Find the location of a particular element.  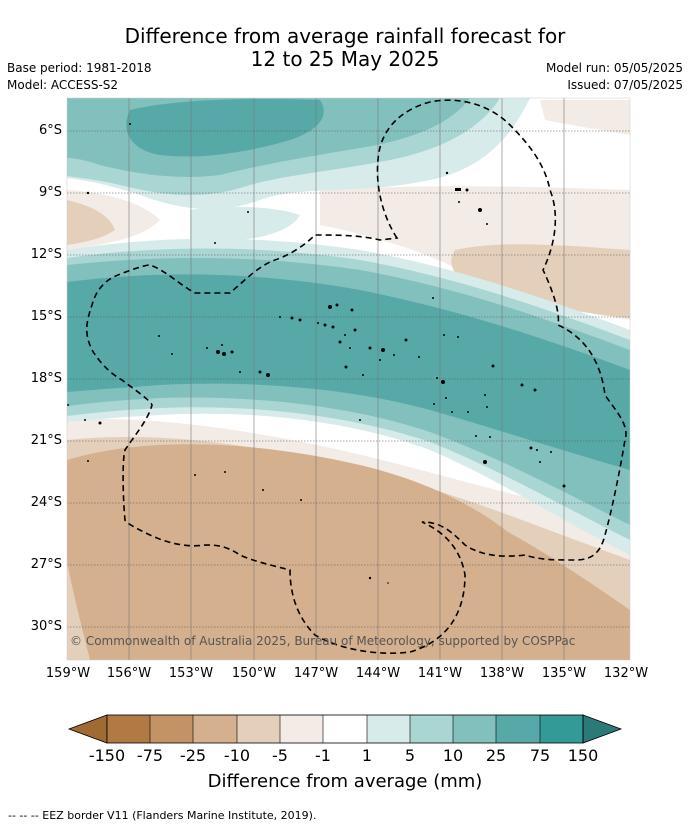

colorbar-tick: -10 is located at coordinates (237, 755).